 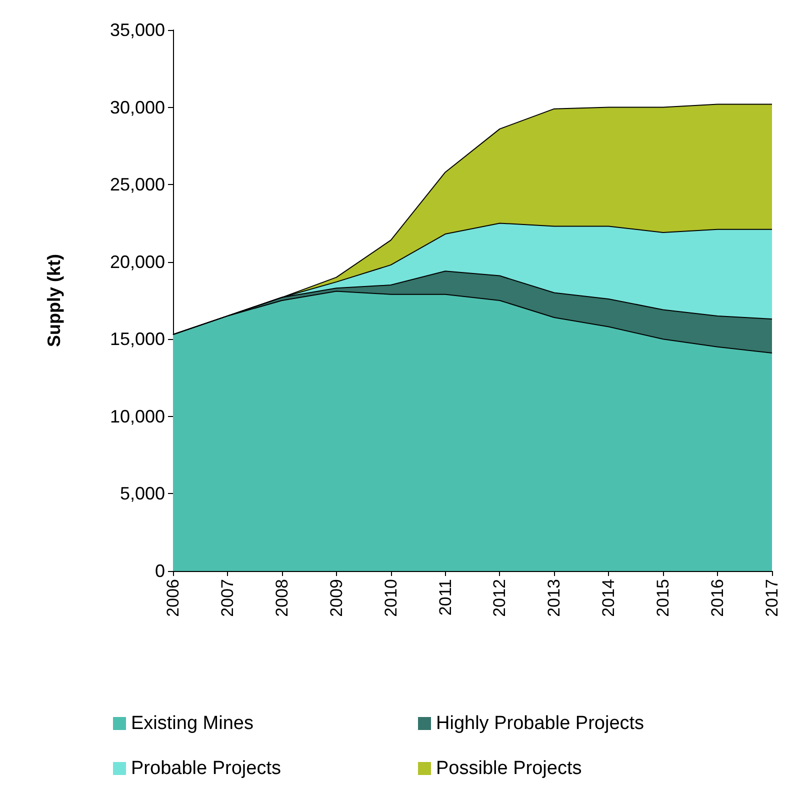 What do you see at coordinates (192, 723) in the screenshot?
I see `legend-label: Existing Mines` at bounding box center [192, 723].